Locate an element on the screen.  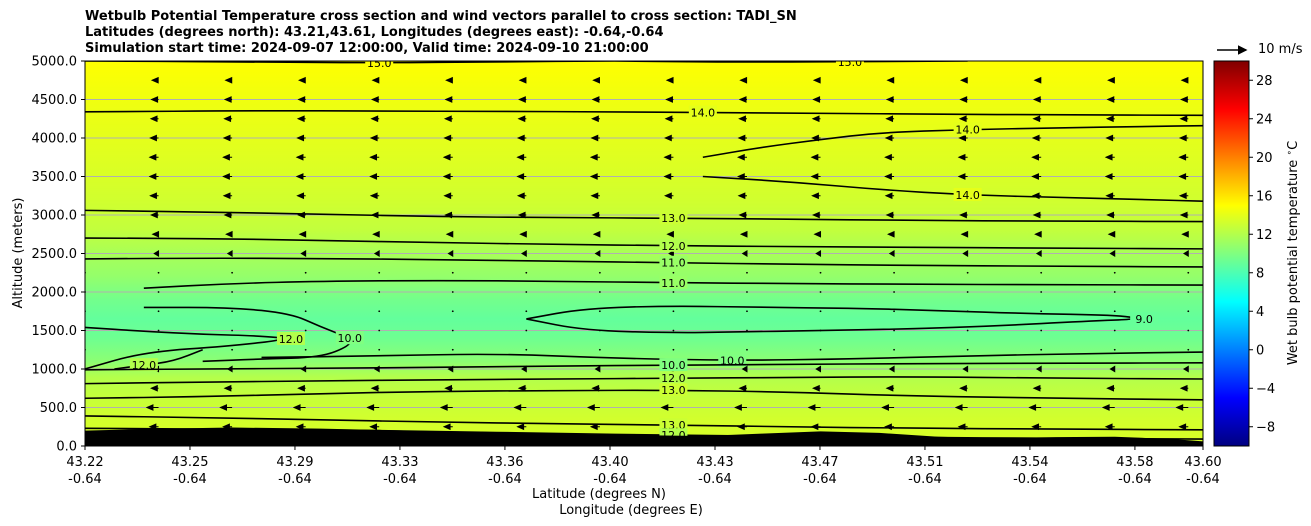
colorbar-tick-label: 4 is located at coordinates (1260, 312).